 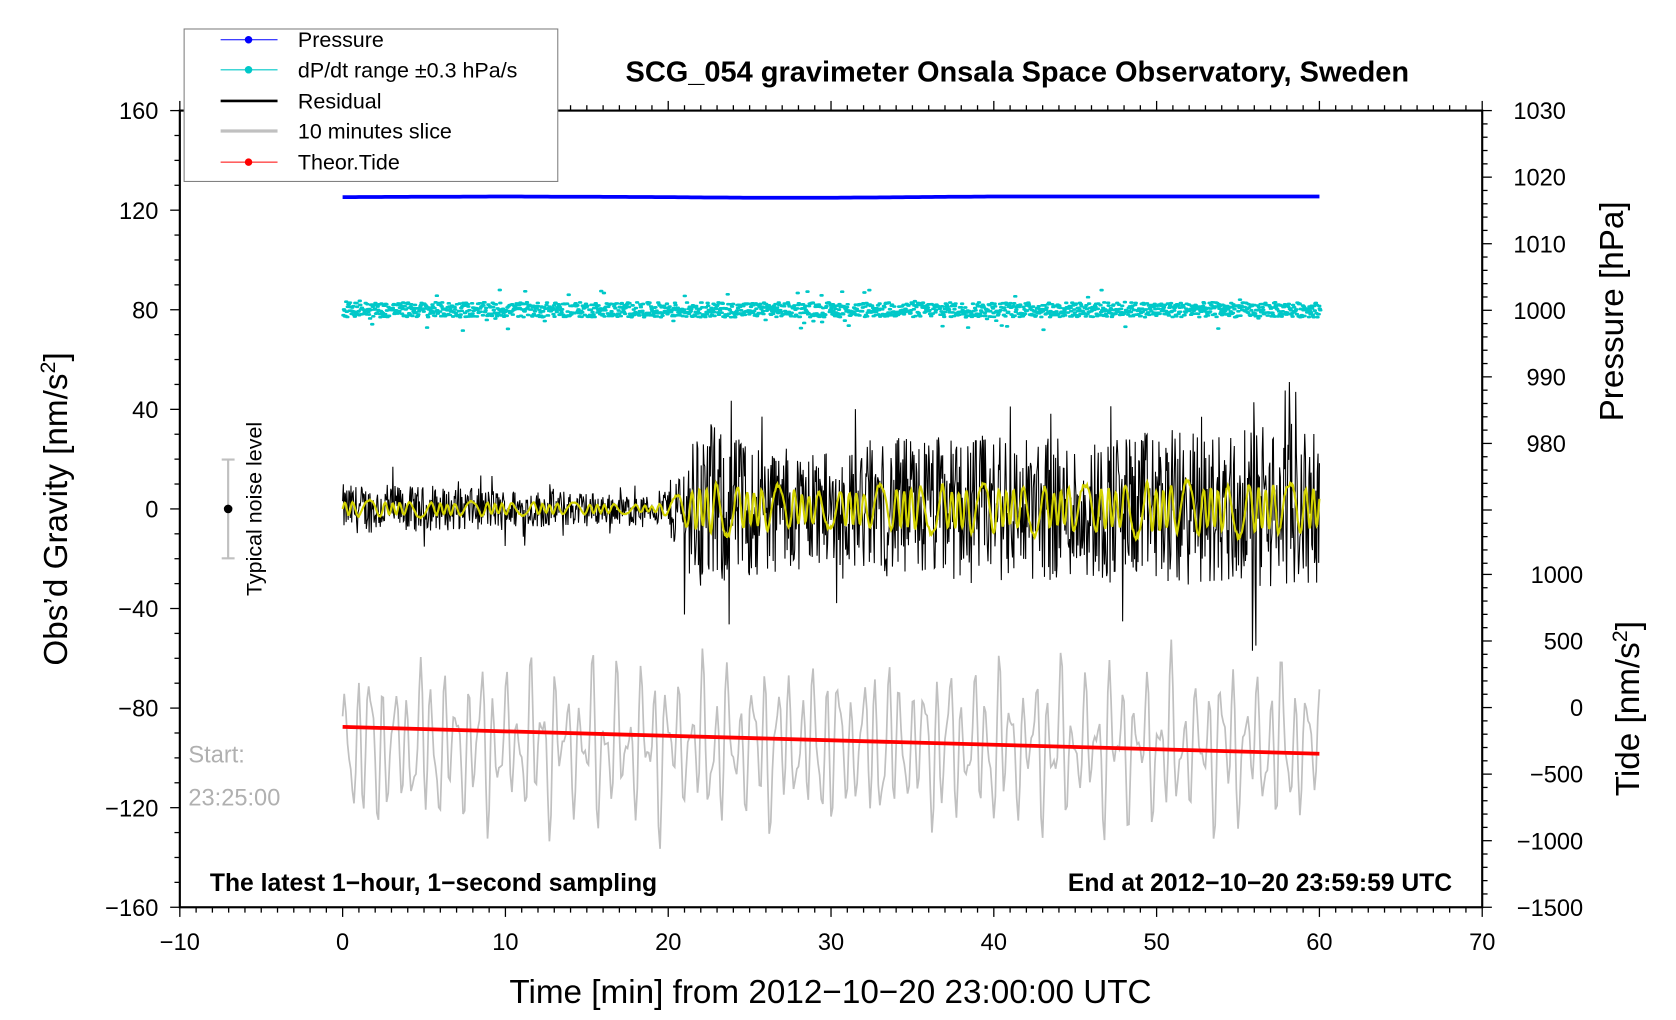 What do you see at coordinates (375, 132) in the screenshot?
I see `legend-label: 10 minutes slice` at bounding box center [375, 132].